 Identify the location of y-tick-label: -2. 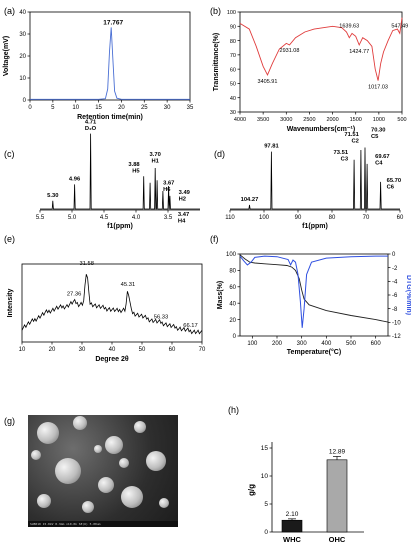
(395, 269).